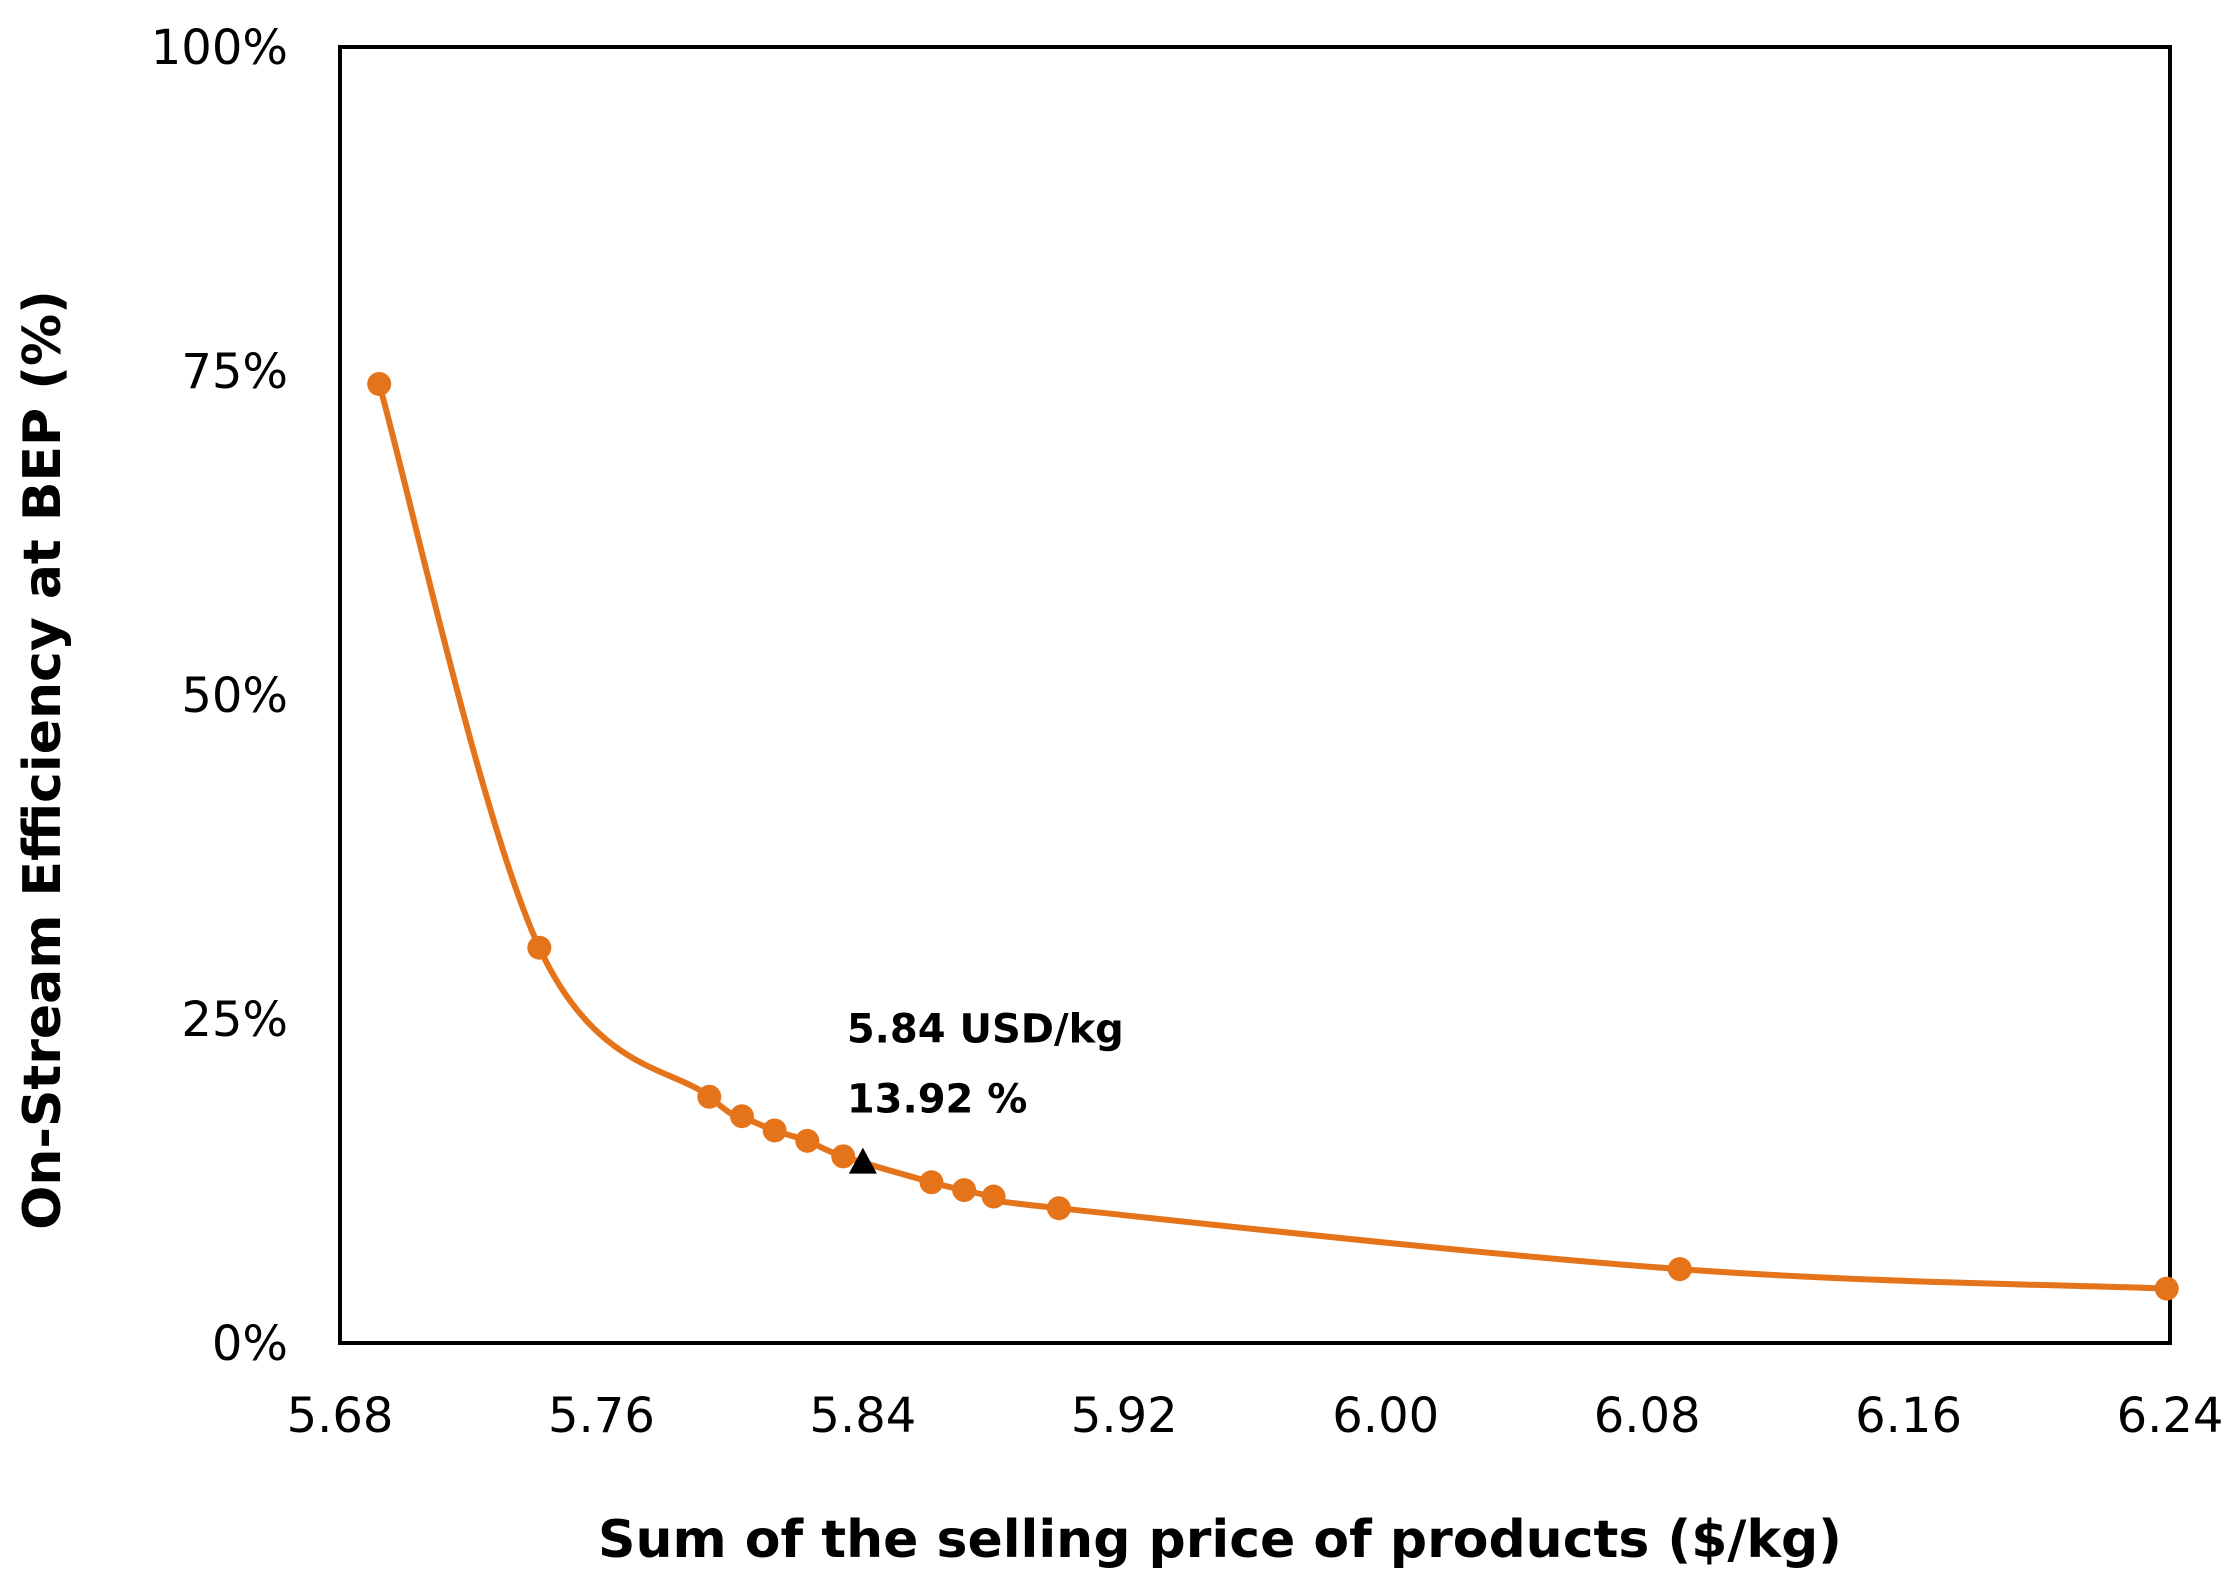  Describe the element at coordinates (340, 1416) in the screenshot. I see `x-tick-label: 5.68` at that location.